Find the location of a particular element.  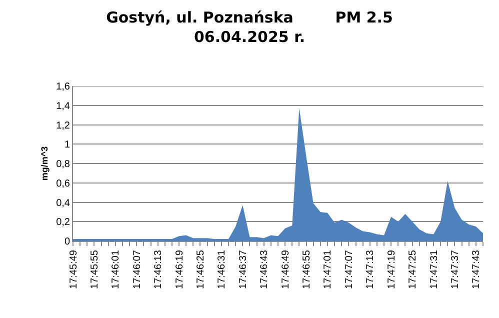

y-tick-label: 0,6 is located at coordinates (63, 184).